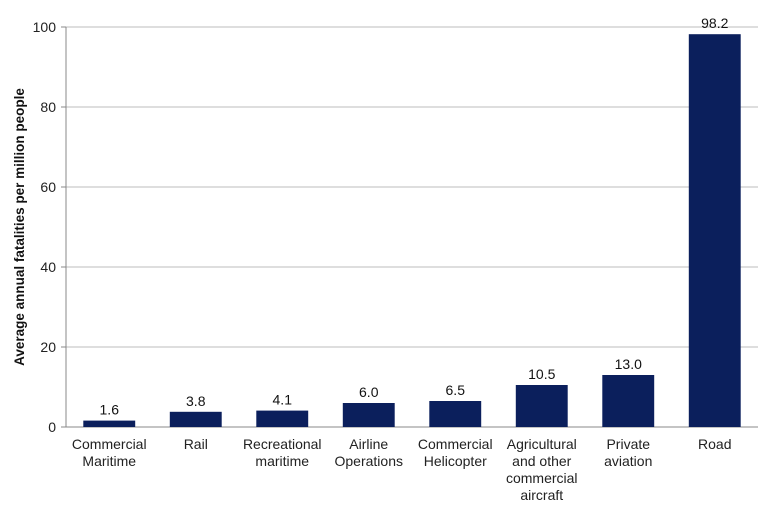 The image size is (772, 510). I want to click on category-label: Road, so click(714, 444).